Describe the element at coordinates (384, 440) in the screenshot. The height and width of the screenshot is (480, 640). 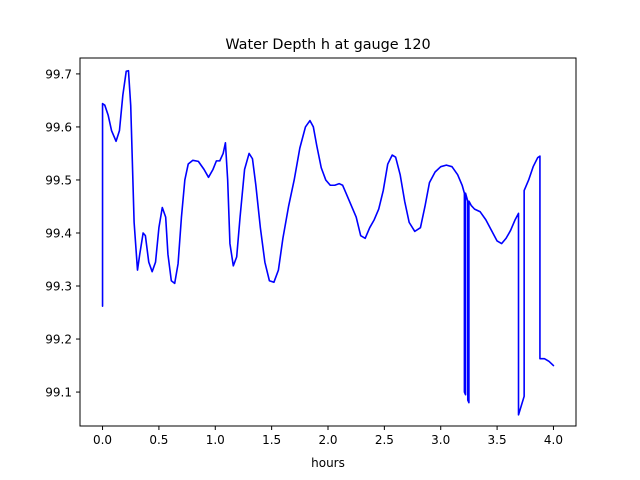
I see `x-tick-label: 2.5` at that location.